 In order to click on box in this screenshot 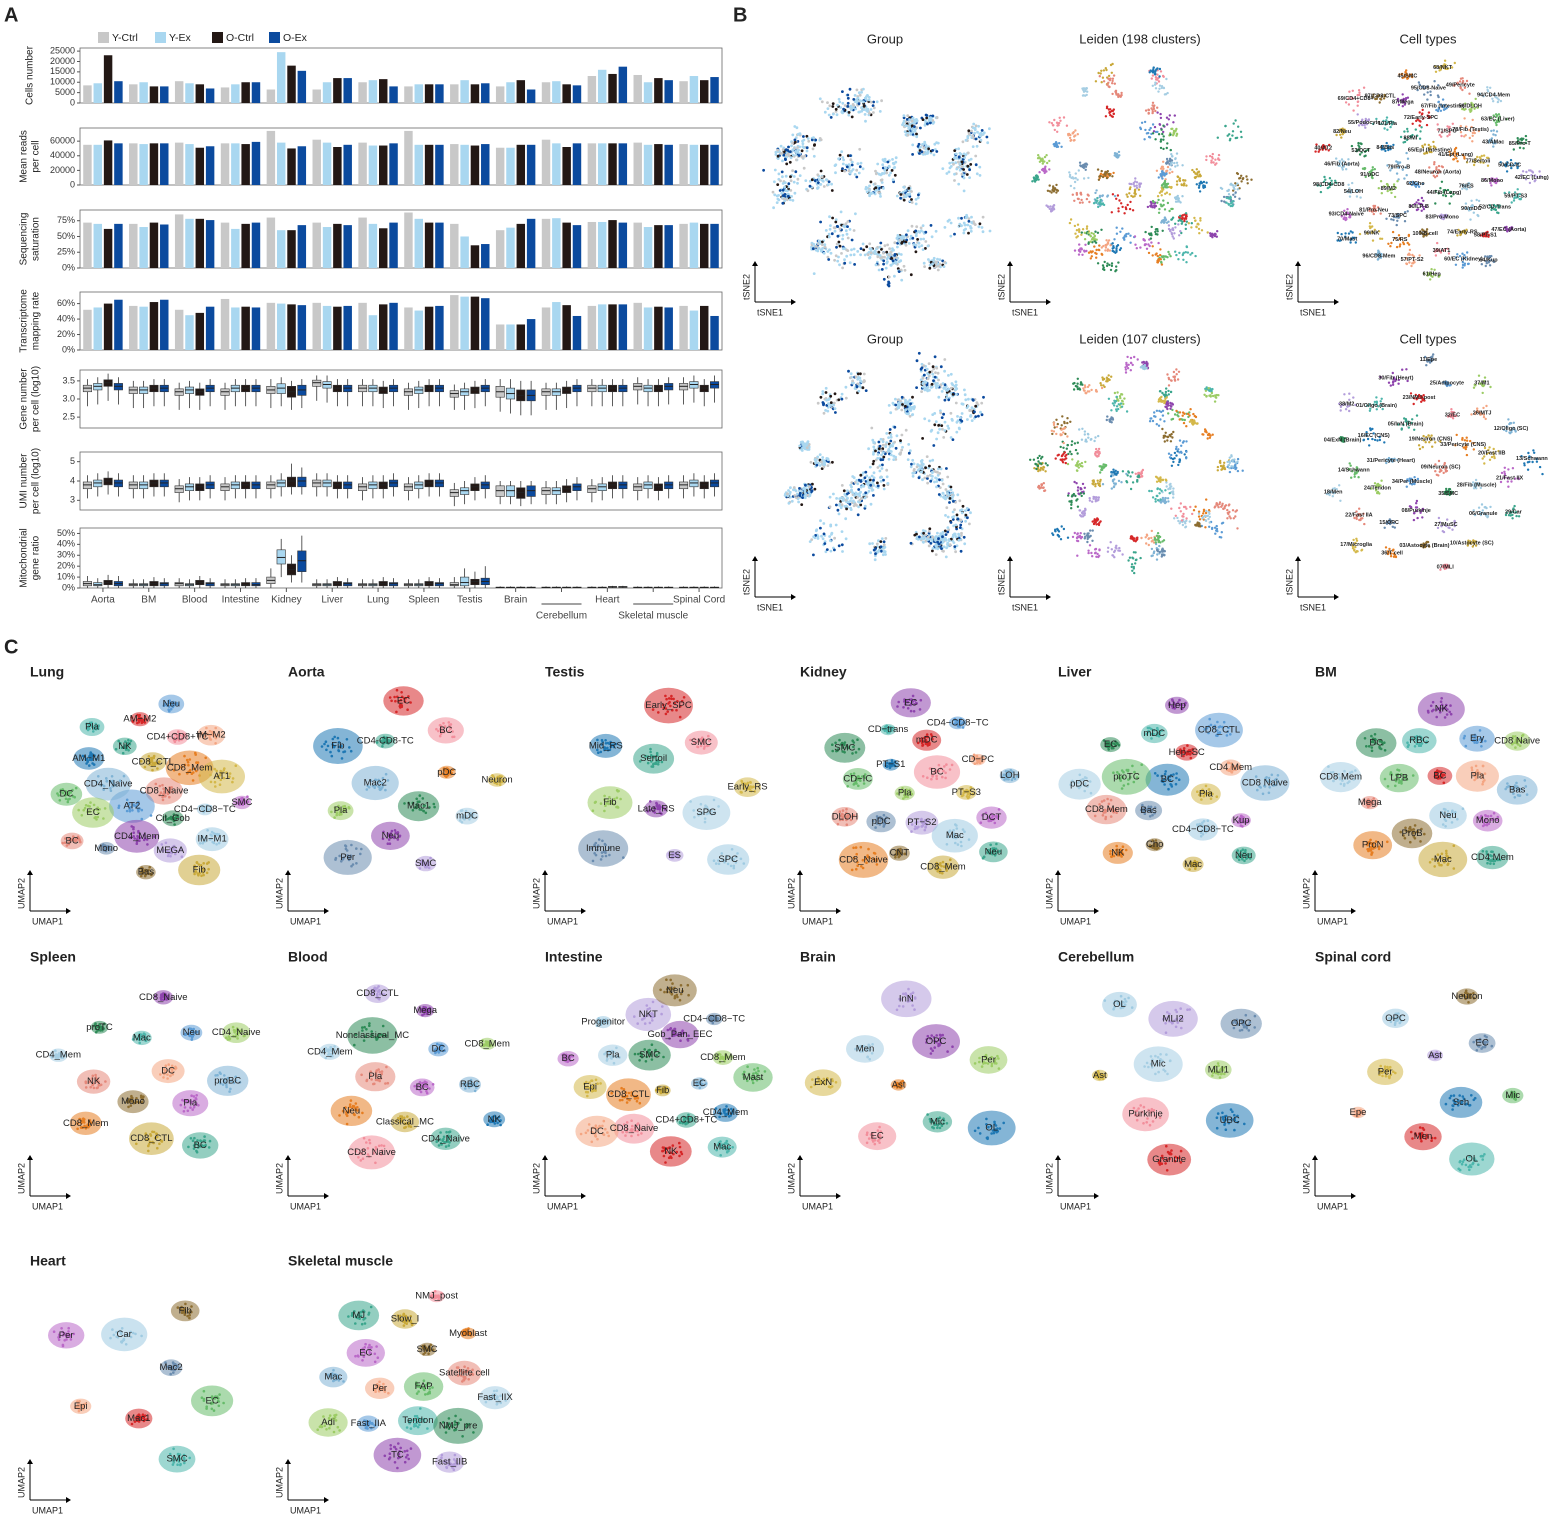, I will do `click(256, 584)`.